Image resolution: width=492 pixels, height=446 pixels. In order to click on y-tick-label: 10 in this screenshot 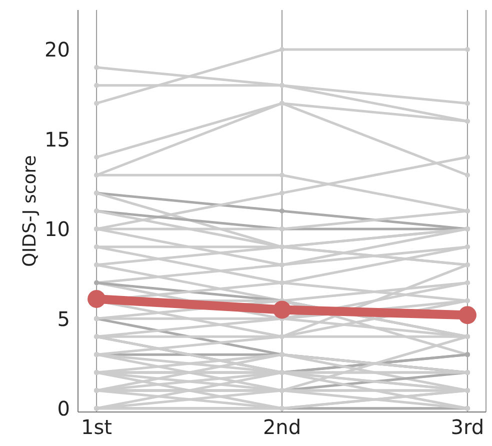, I will do `click(57, 229)`.